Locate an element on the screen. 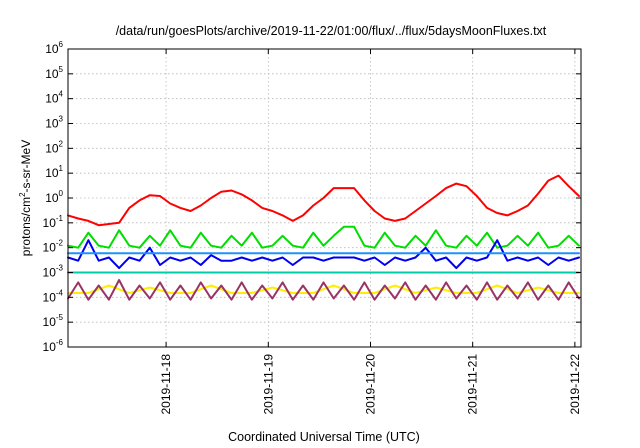  x-tick-label: 2019-11-22 is located at coordinates (575, 384).